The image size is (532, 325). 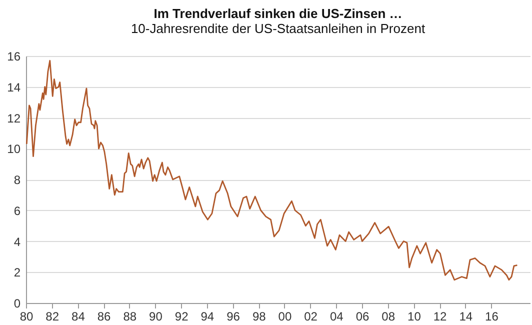 I want to click on x-tick-label: 92, so click(x=181, y=317).